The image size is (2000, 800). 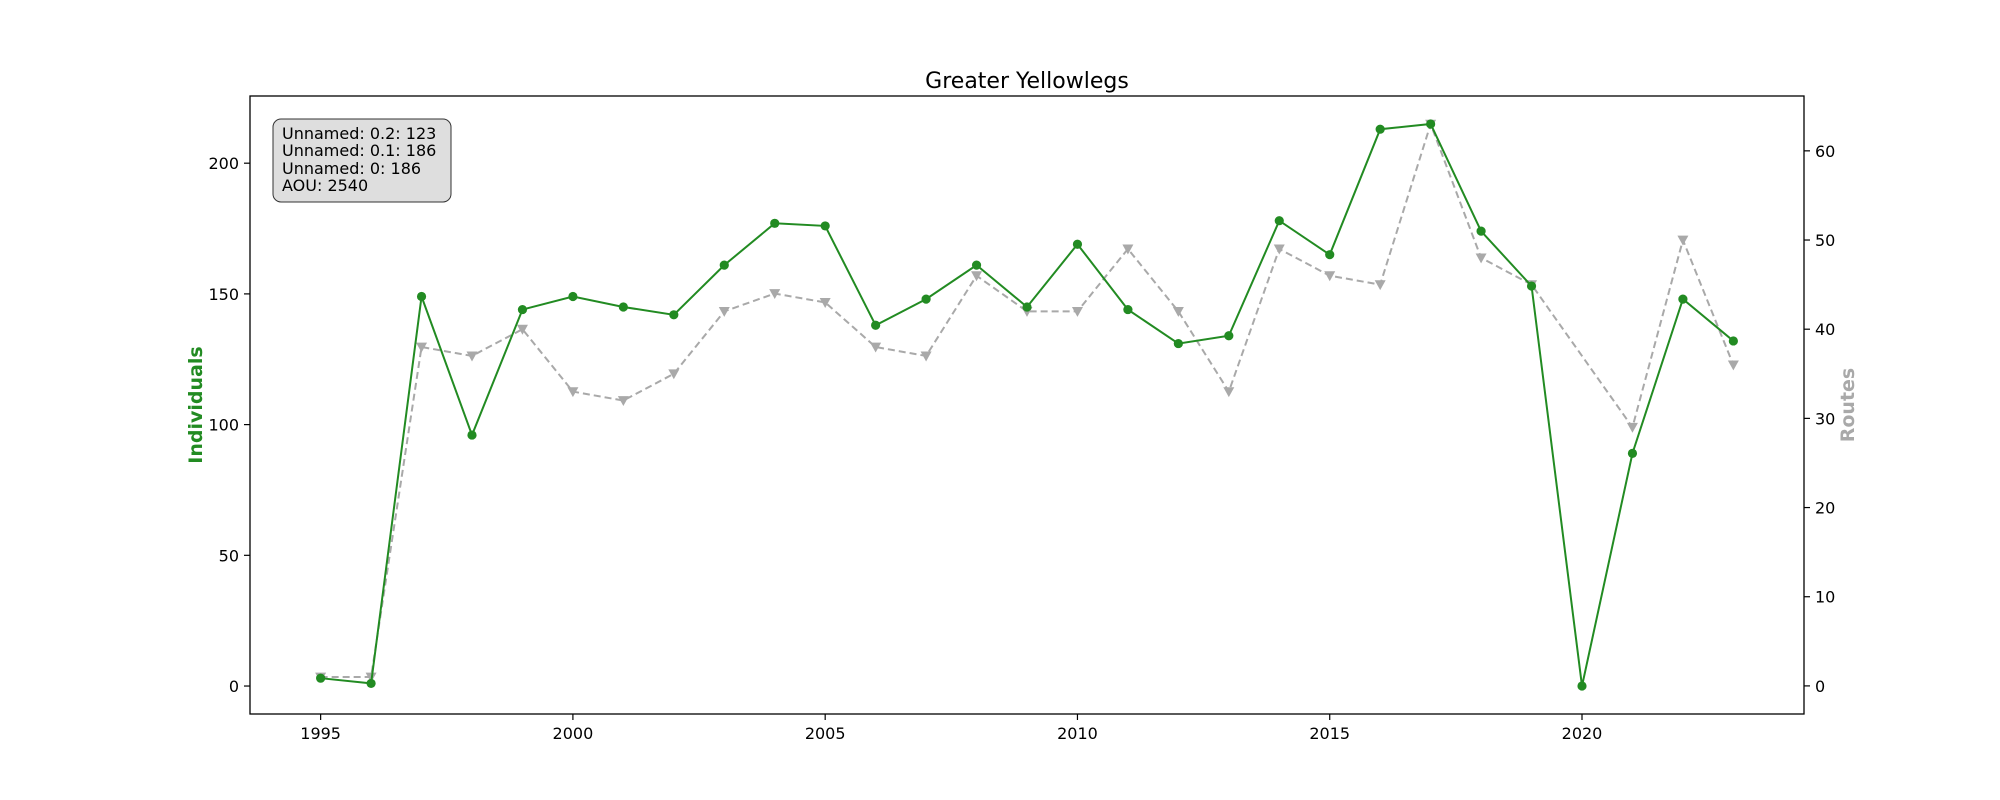 I want to click on info-box-background, so click(x=362, y=160).